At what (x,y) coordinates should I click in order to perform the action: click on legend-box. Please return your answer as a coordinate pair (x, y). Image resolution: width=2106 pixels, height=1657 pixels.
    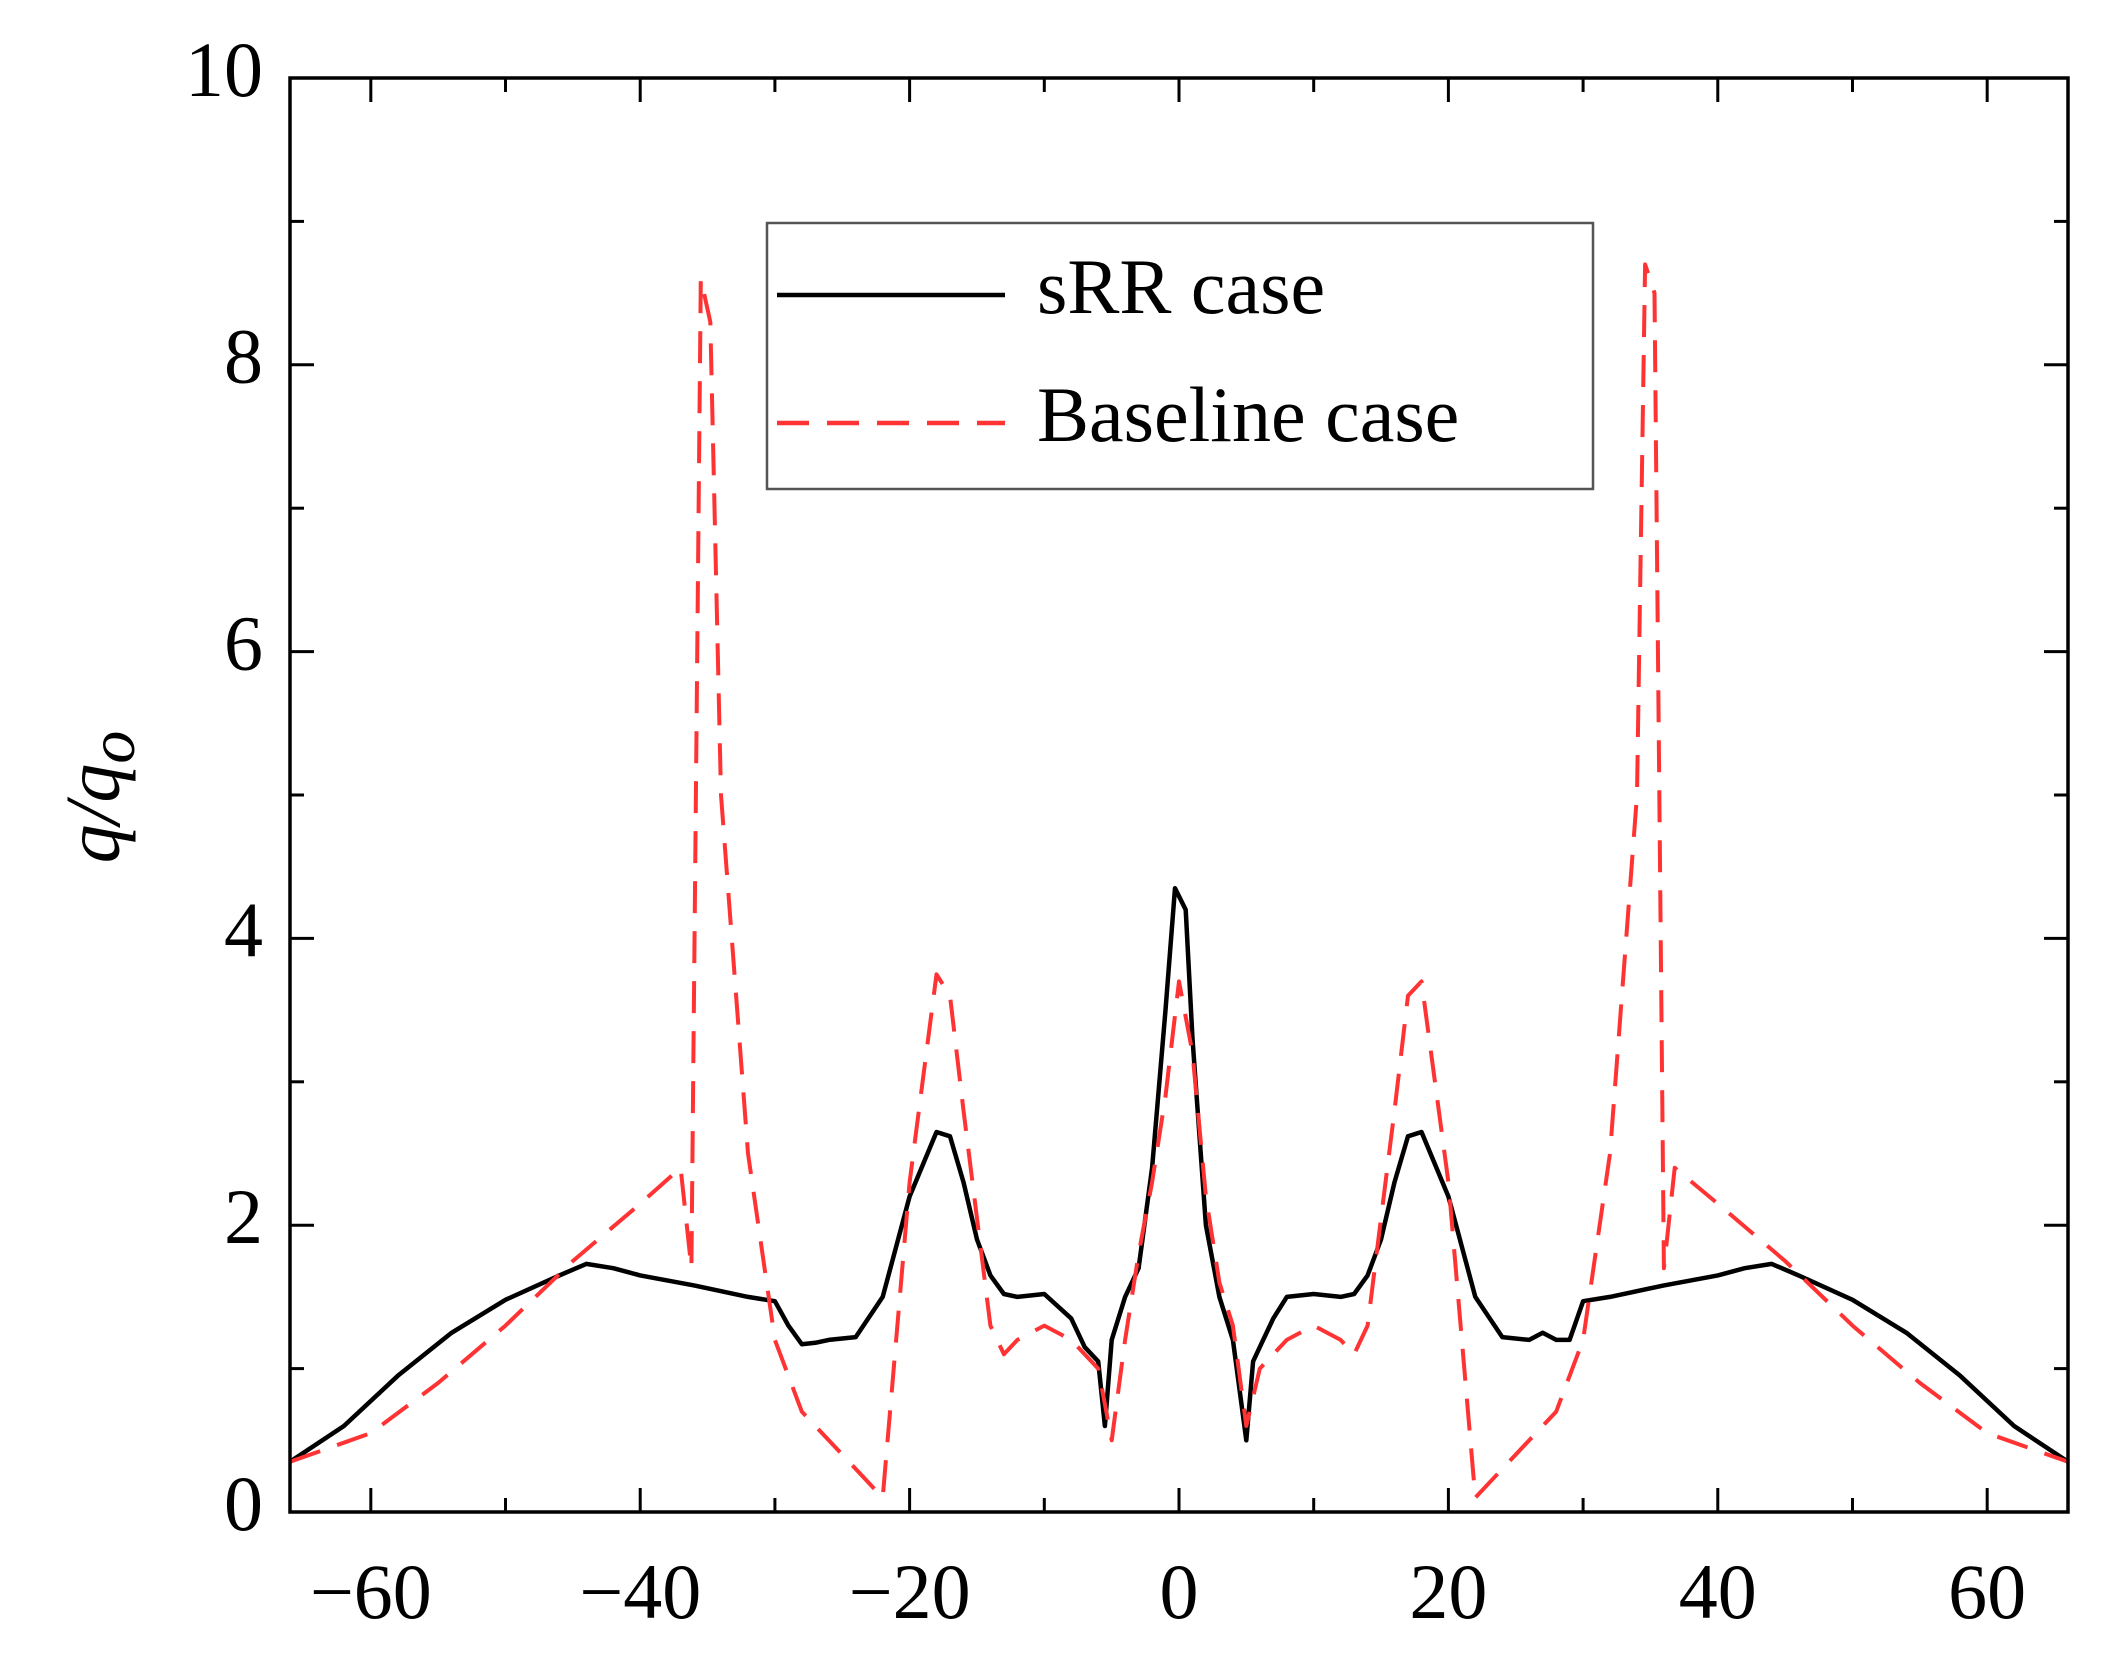
    Looking at the image, I should click on (1180, 356).